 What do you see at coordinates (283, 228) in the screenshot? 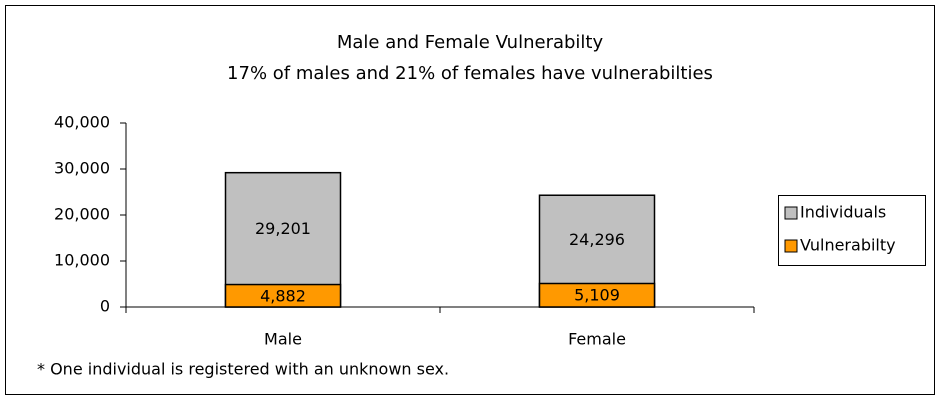
I see `data-label: 29,201` at bounding box center [283, 228].